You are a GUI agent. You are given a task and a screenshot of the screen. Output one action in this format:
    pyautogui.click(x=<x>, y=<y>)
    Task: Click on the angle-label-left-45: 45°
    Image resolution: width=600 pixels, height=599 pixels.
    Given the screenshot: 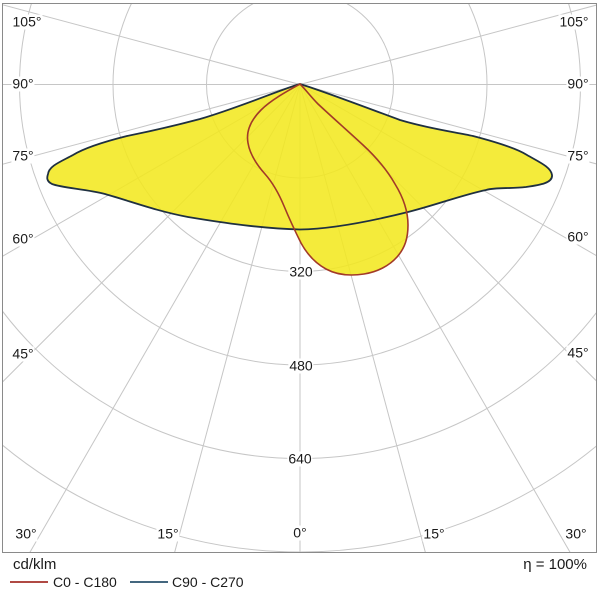 What is the action you would take?
    pyautogui.click(x=23, y=353)
    